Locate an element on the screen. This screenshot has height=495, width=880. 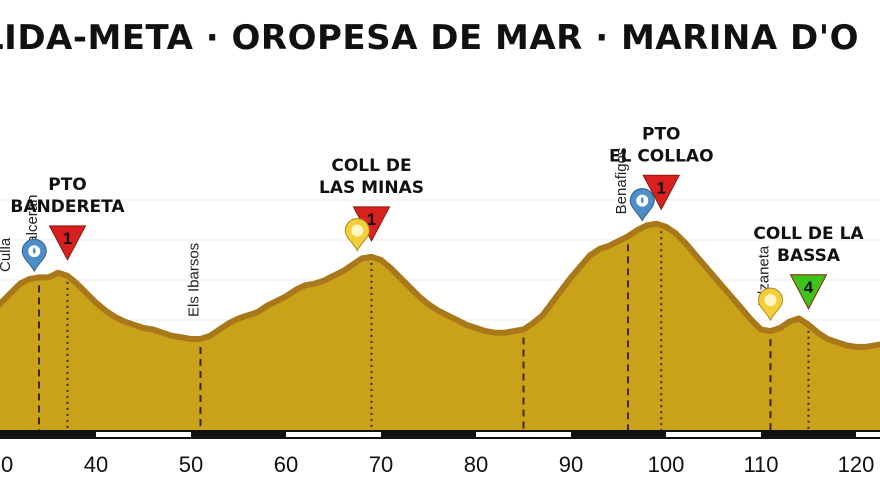
category-number: 4 is located at coordinates (809, 287).